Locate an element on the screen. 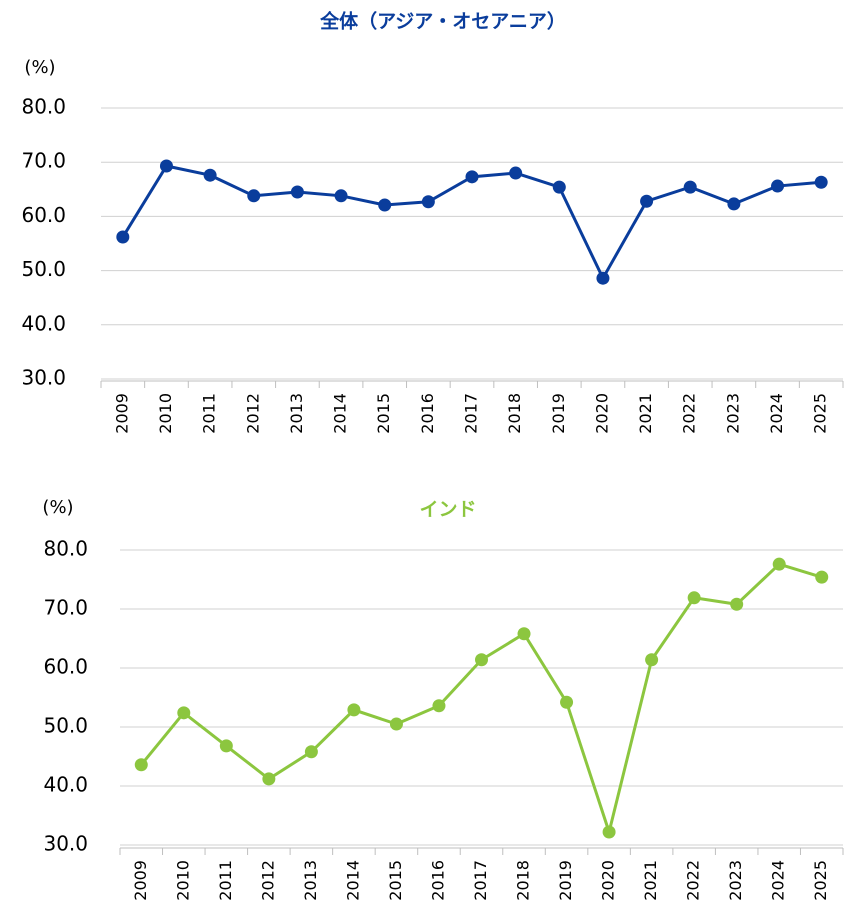 Image resolution: width=846 pixels, height=917 pixels. chart-title: インド is located at coordinates (447, 510).